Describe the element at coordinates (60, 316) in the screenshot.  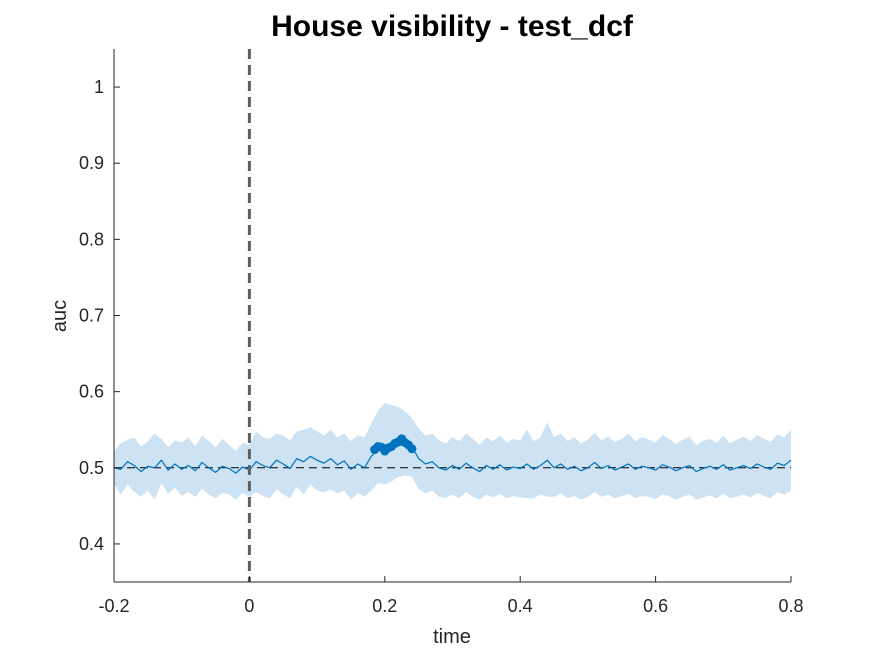
I see `y-axis-label: auc` at that location.